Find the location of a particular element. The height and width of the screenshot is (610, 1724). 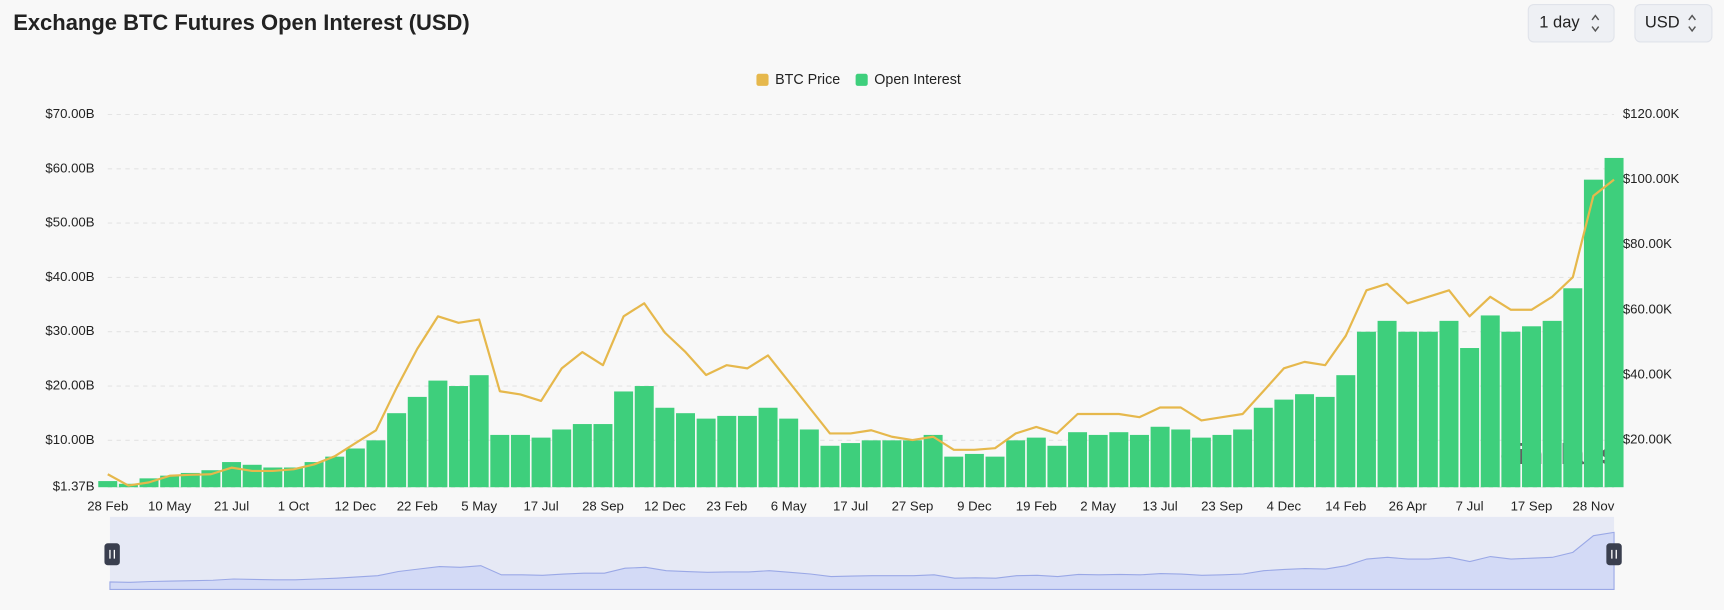

y2-tick-label: $60.00K is located at coordinates (1647, 308).